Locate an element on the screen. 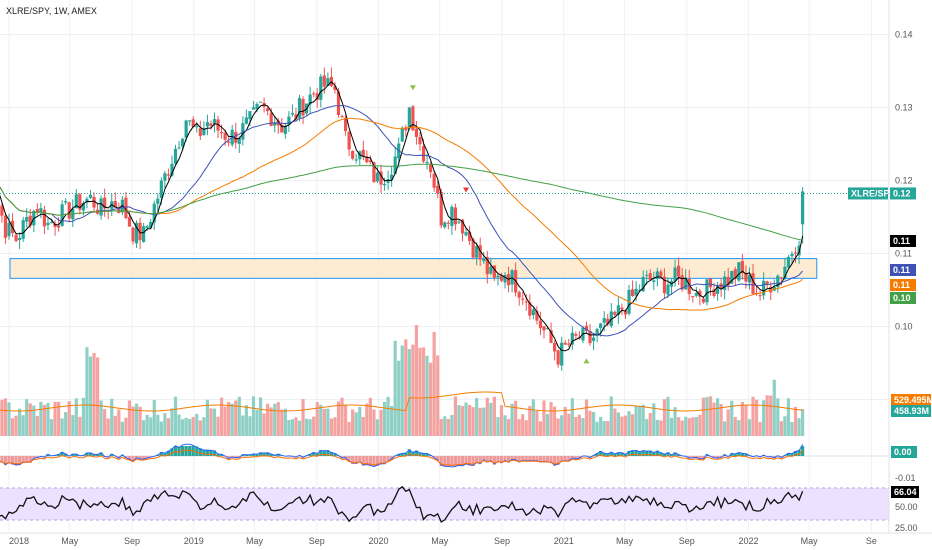 The height and width of the screenshot is (550, 932). horizontal-zone is located at coordinates (413, 268).